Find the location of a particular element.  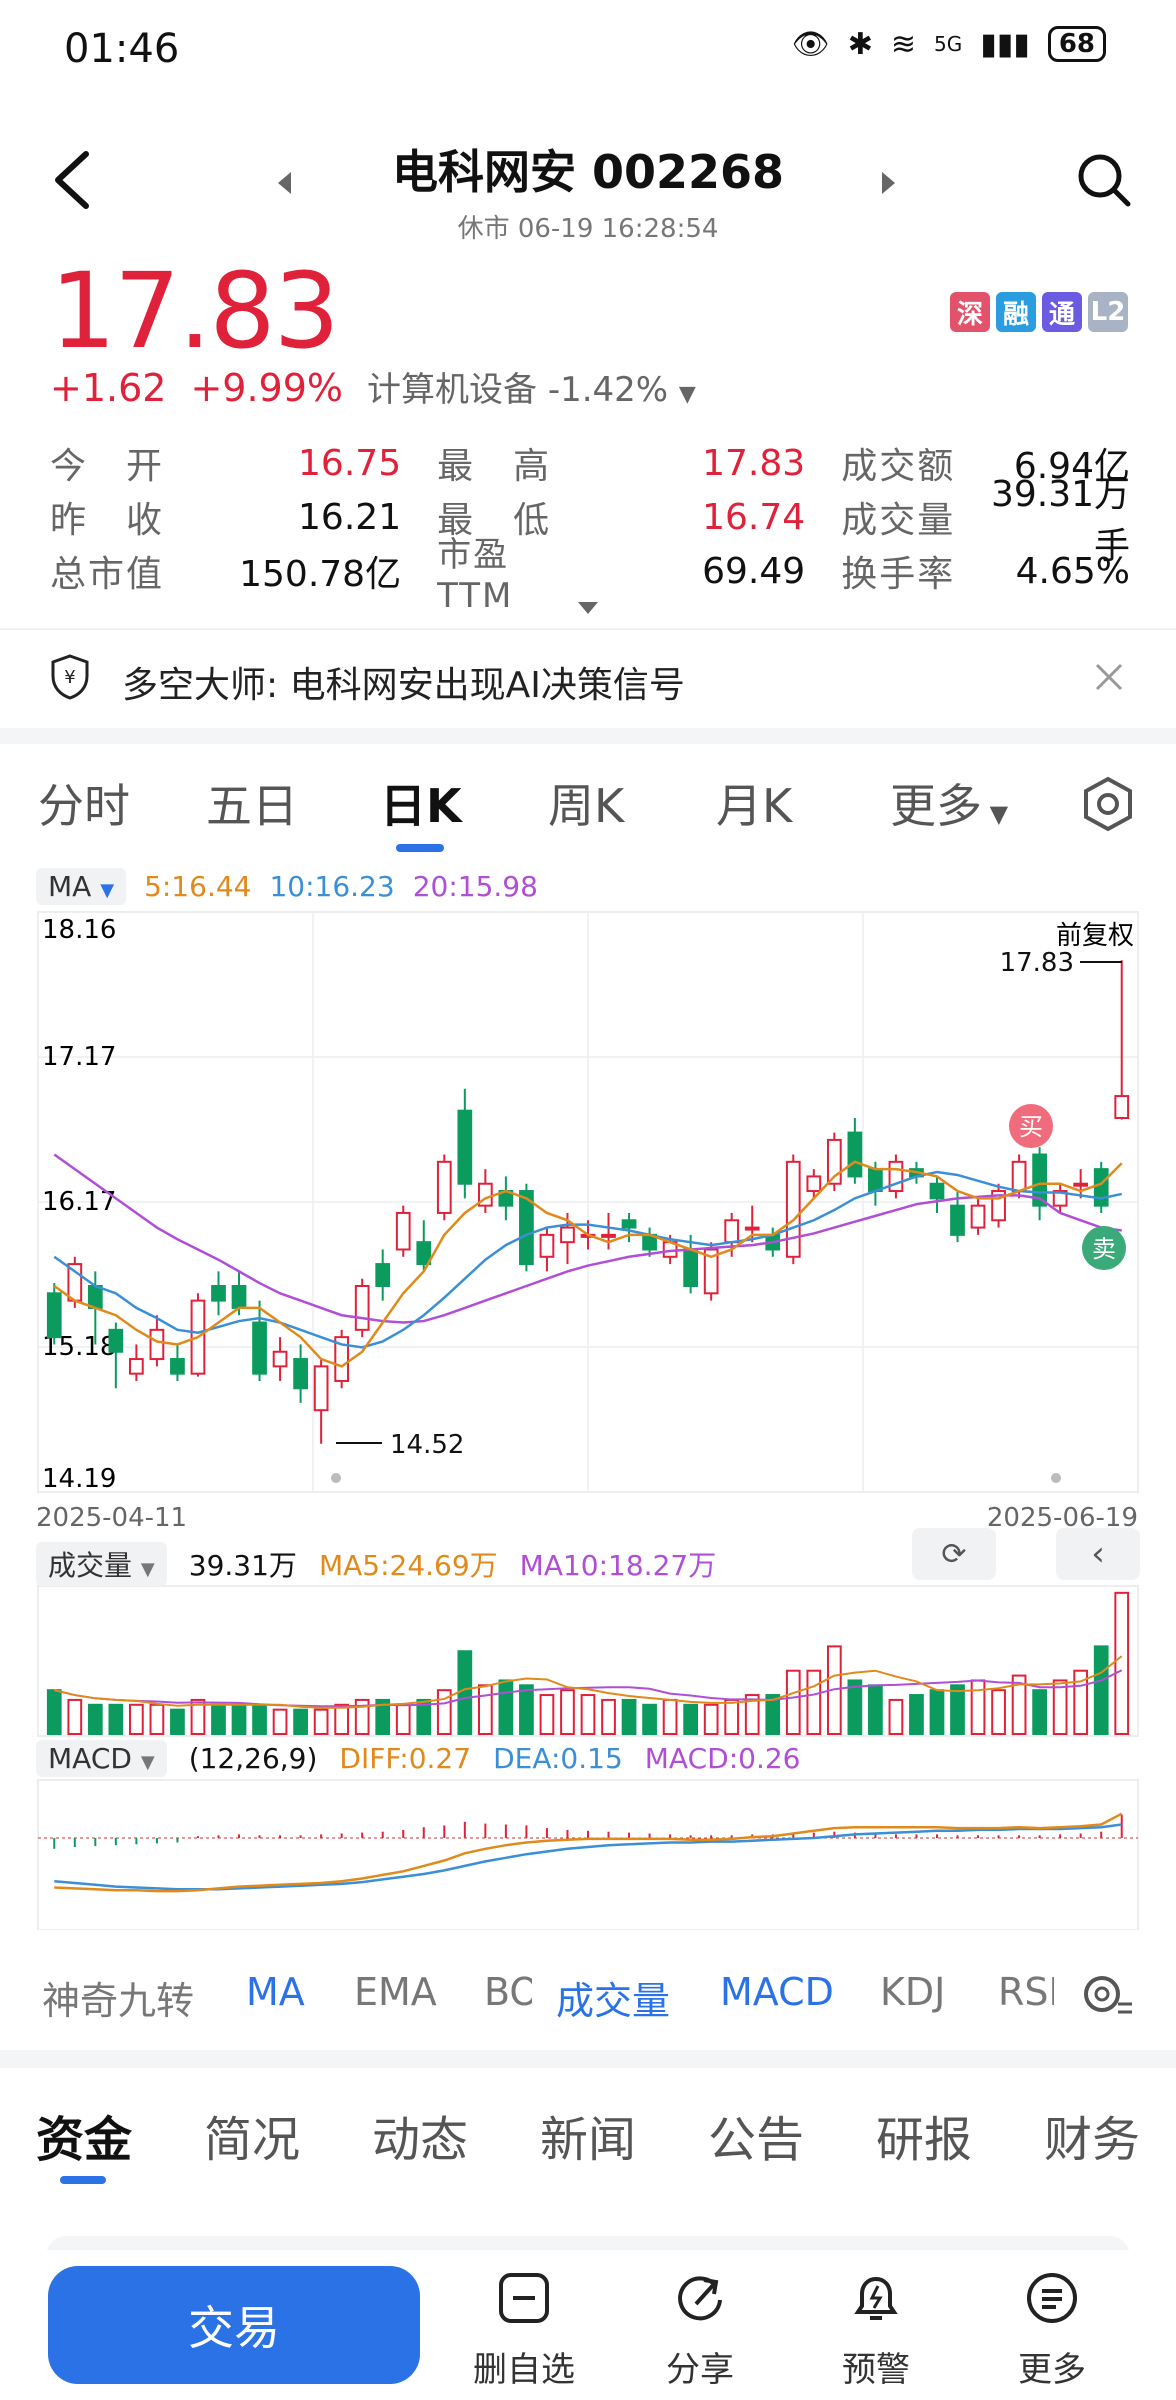

next-stock-arrow-icon is located at coordinates (888, 183).